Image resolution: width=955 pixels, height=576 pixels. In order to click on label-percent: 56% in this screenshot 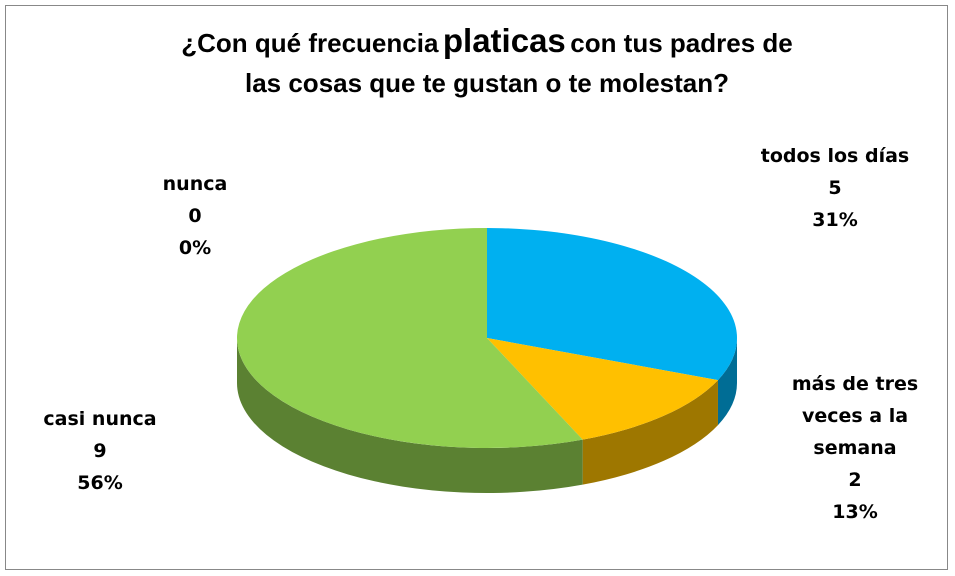, I will do `click(100, 483)`.